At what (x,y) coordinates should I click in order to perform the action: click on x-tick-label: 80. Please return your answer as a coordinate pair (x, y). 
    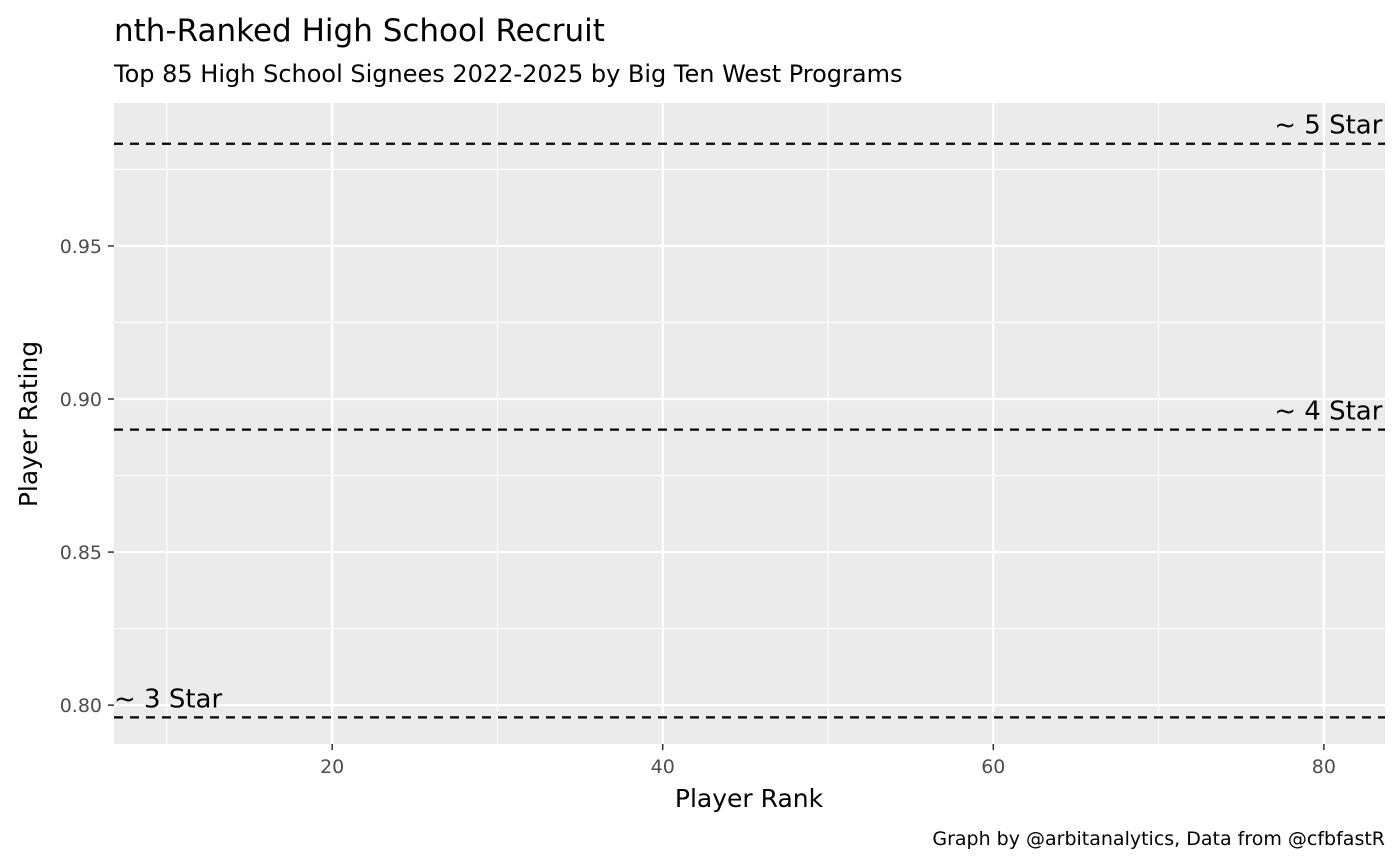
    Looking at the image, I should click on (1324, 767).